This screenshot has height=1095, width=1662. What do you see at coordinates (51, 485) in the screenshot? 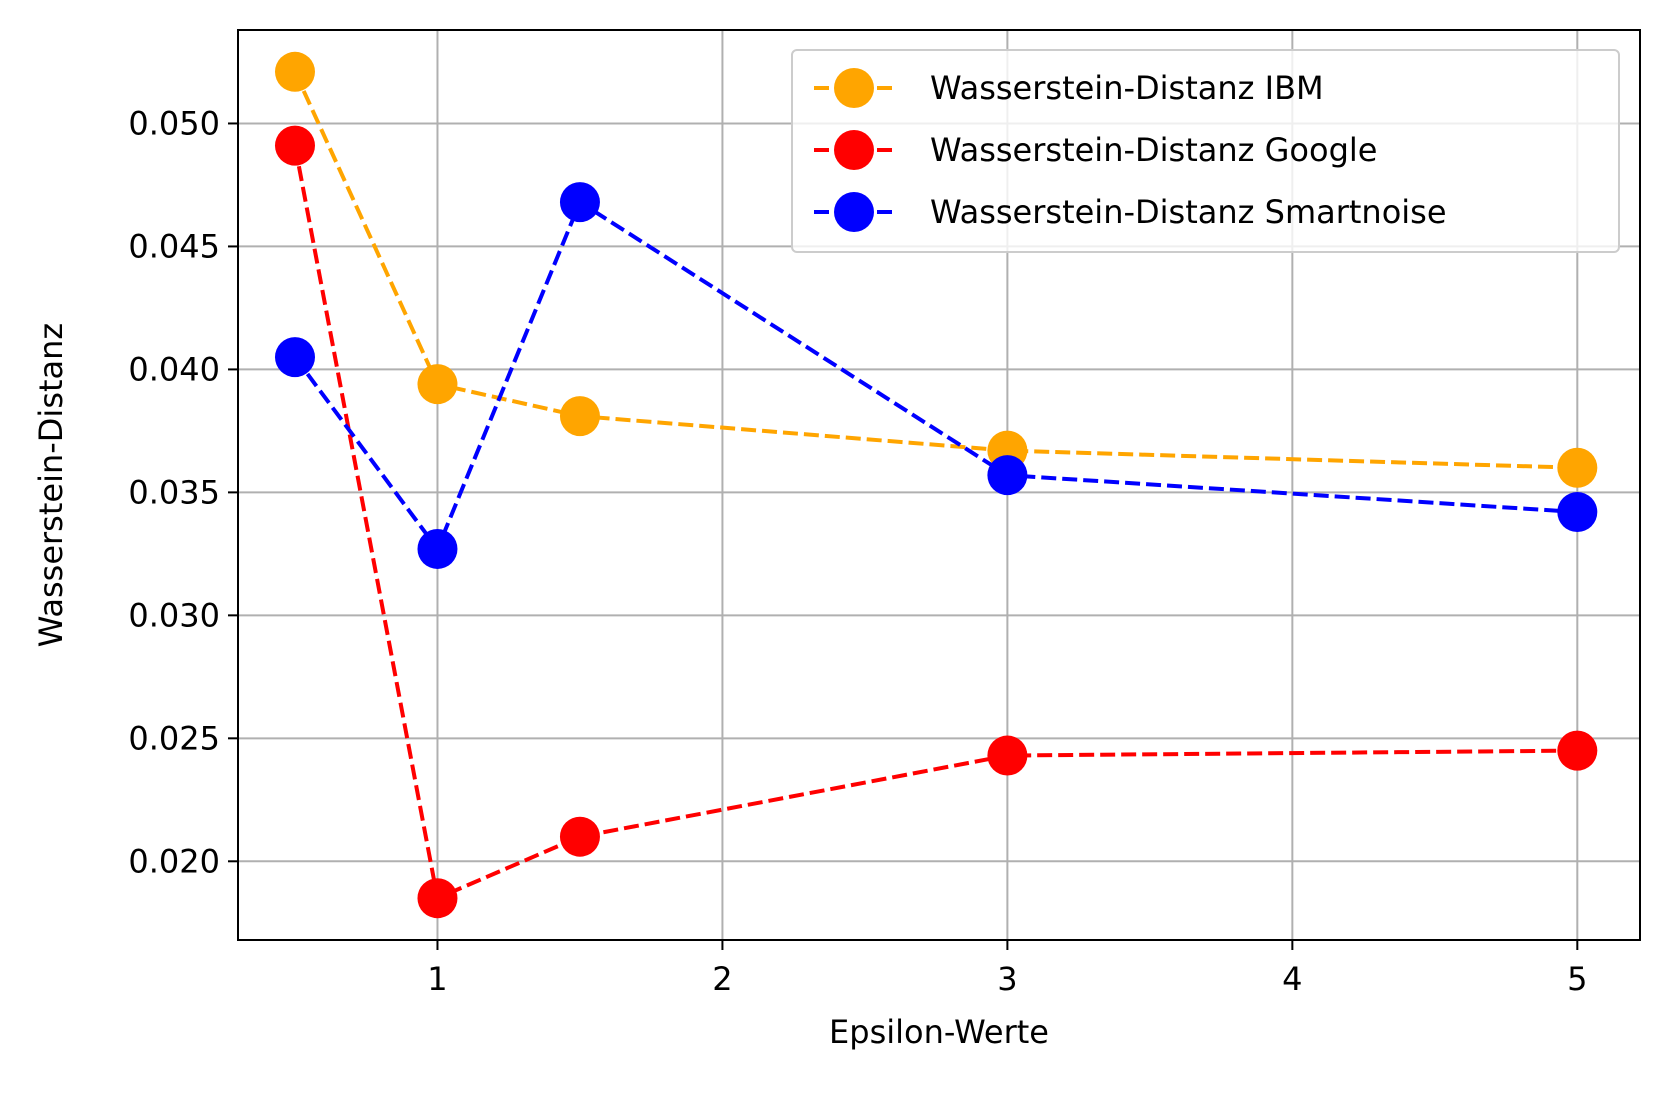
I see `y-axis-label: Wasserstein-Distanz` at bounding box center [51, 485].